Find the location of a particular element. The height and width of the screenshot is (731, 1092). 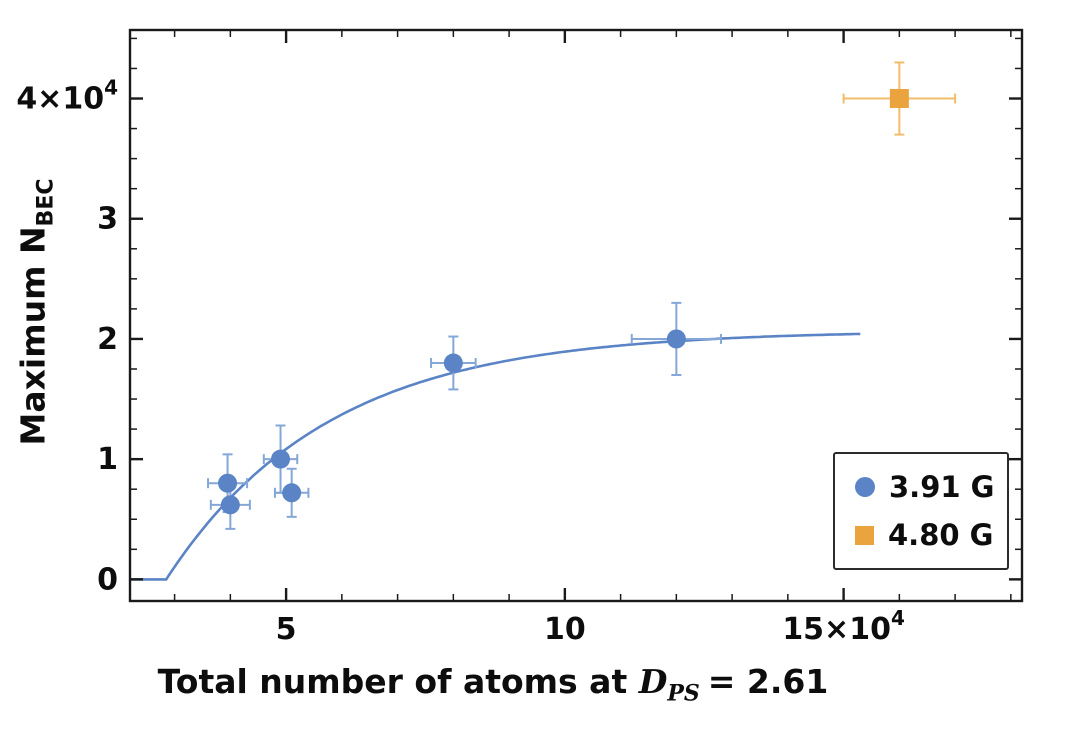

x-axis-label-value: = 2.61 is located at coordinates (768, 681).